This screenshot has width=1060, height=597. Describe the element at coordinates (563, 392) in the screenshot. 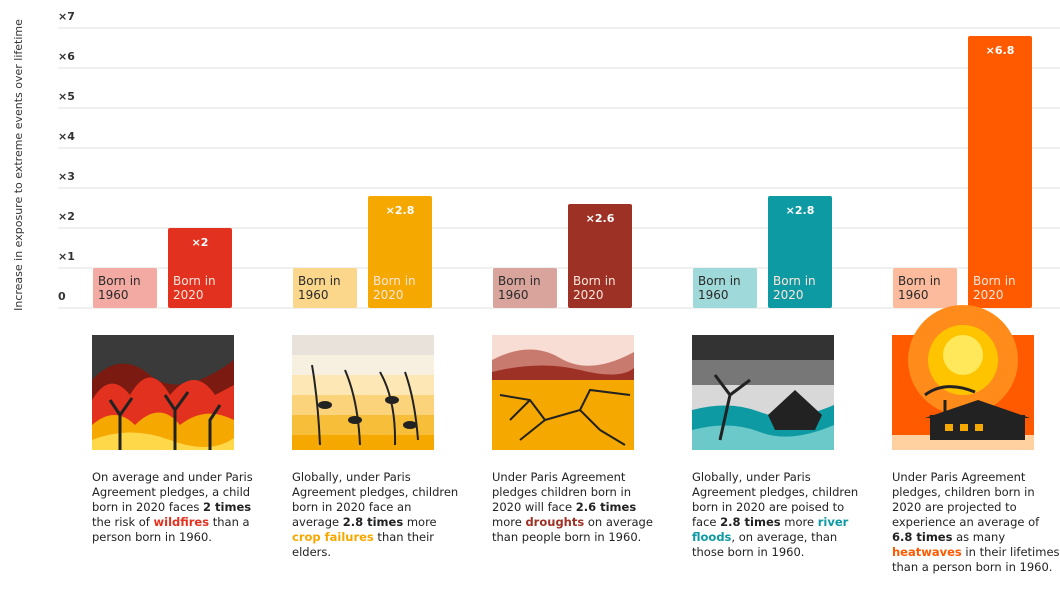

I see `drought-illustration` at that location.